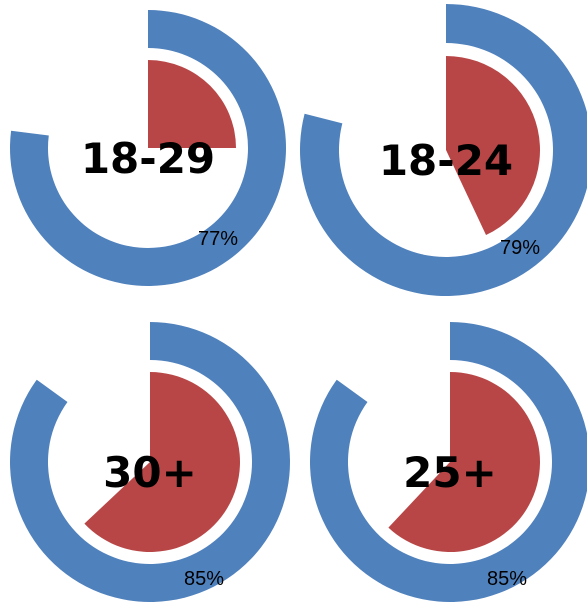 Image resolution: width=587 pixels, height=608 pixels. Describe the element at coordinates (218, 239) in the screenshot. I see `percent-label: 77%` at that location.